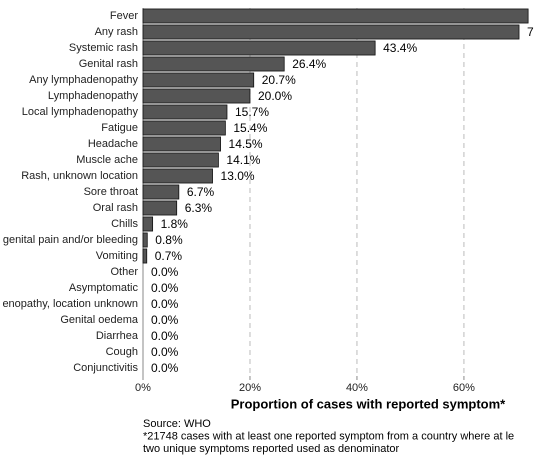 The height and width of the screenshot is (462, 534). What do you see at coordinates (243, 160) in the screenshot?
I see `value-label: 14.1%` at bounding box center [243, 160].